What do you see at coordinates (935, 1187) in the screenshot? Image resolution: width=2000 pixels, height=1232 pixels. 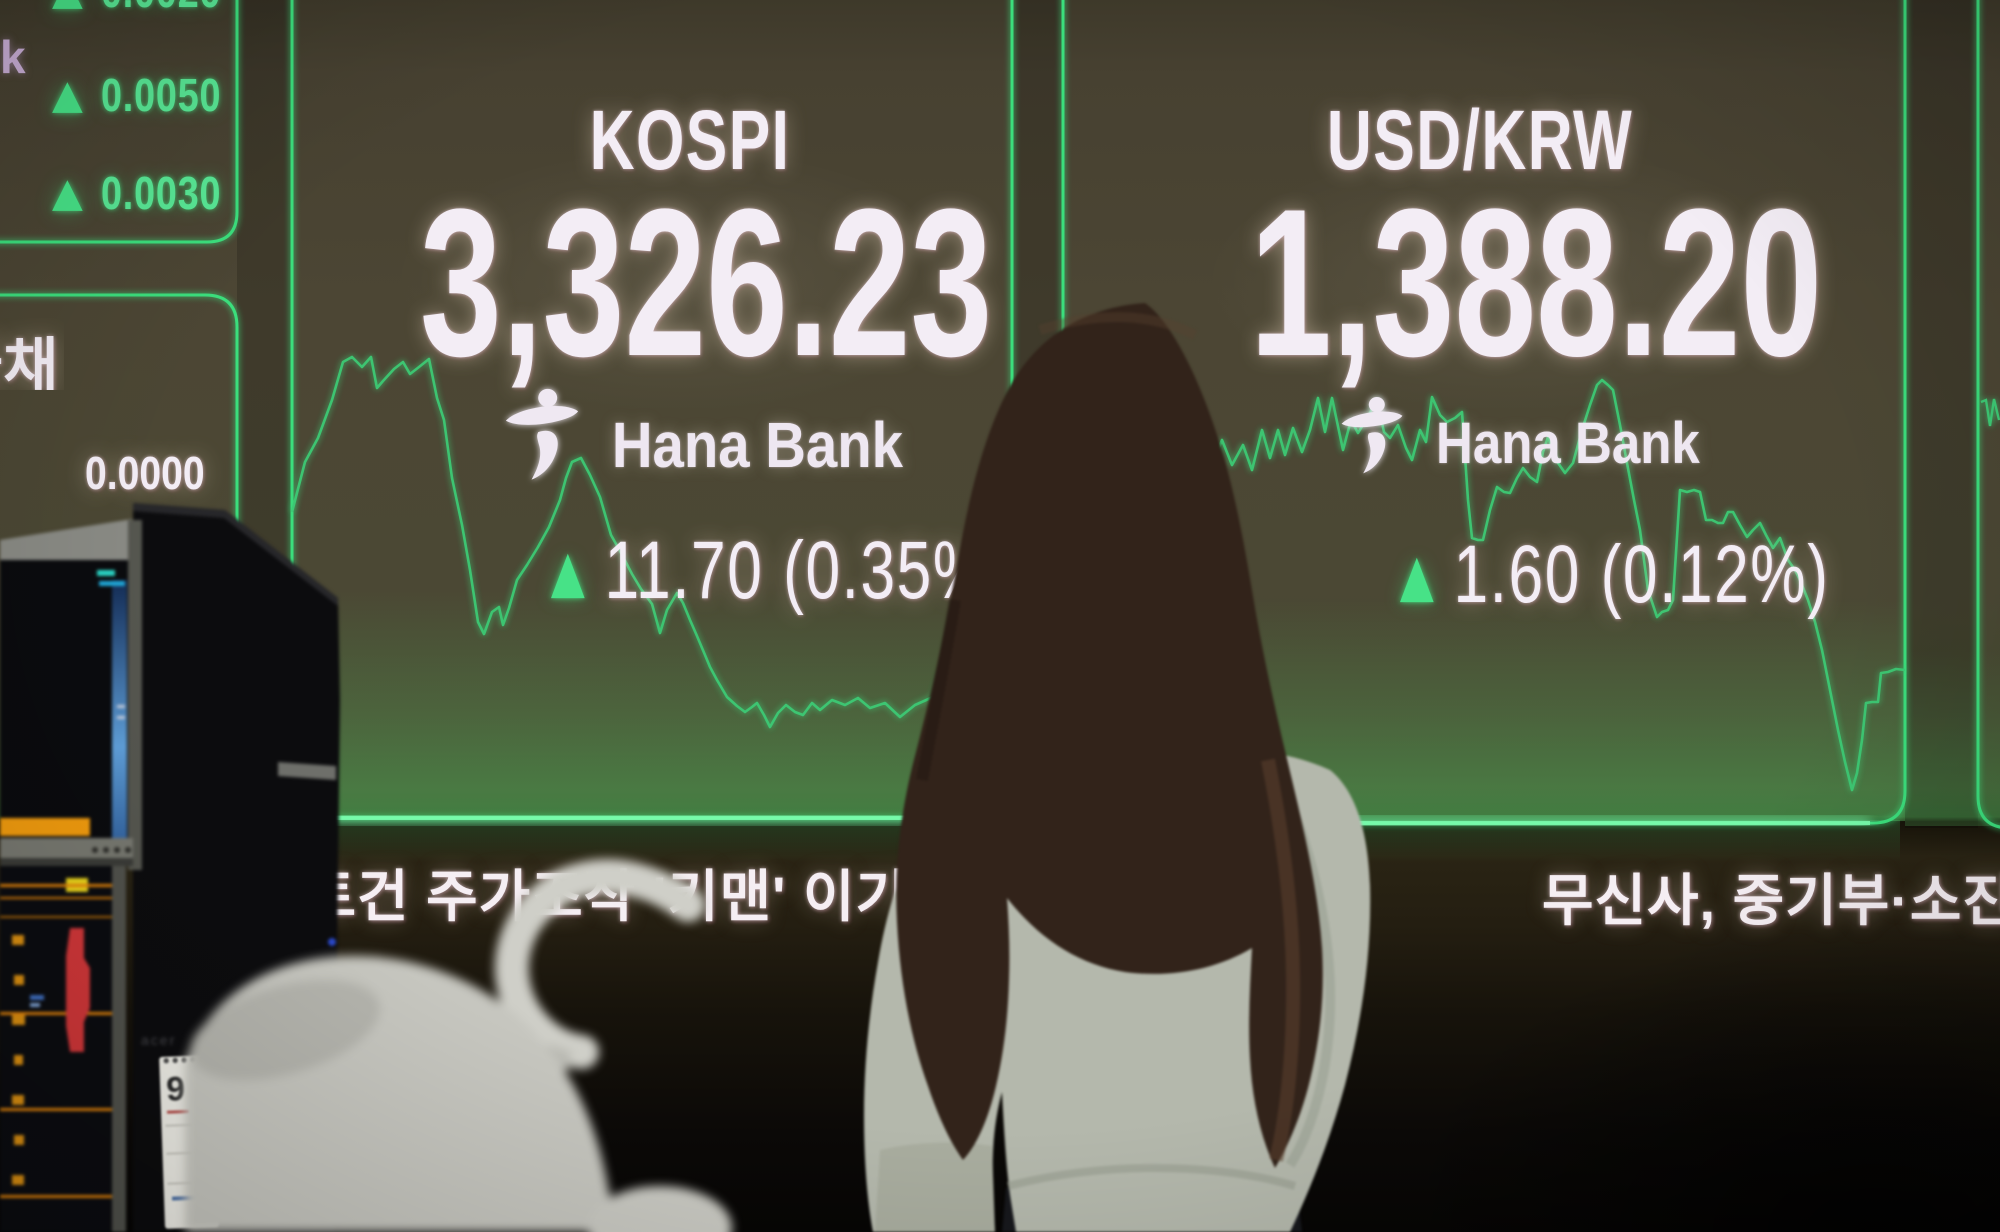 I see `sweater-cuff` at bounding box center [935, 1187].